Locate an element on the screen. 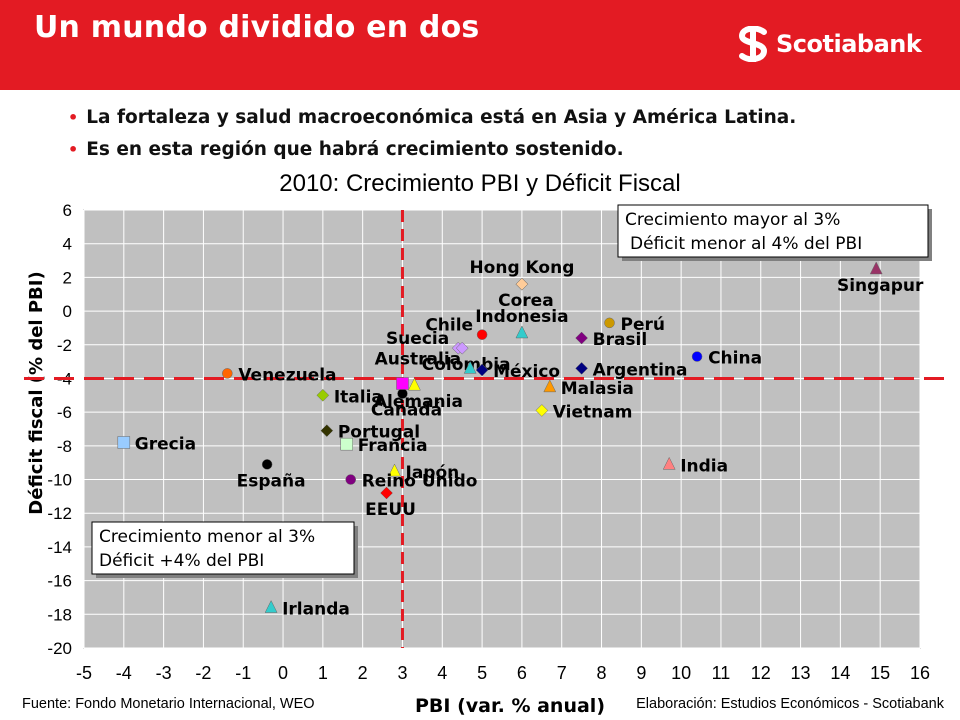 The height and width of the screenshot is (720, 960). y-tick-label: -6 is located at coordinates (64, 412).